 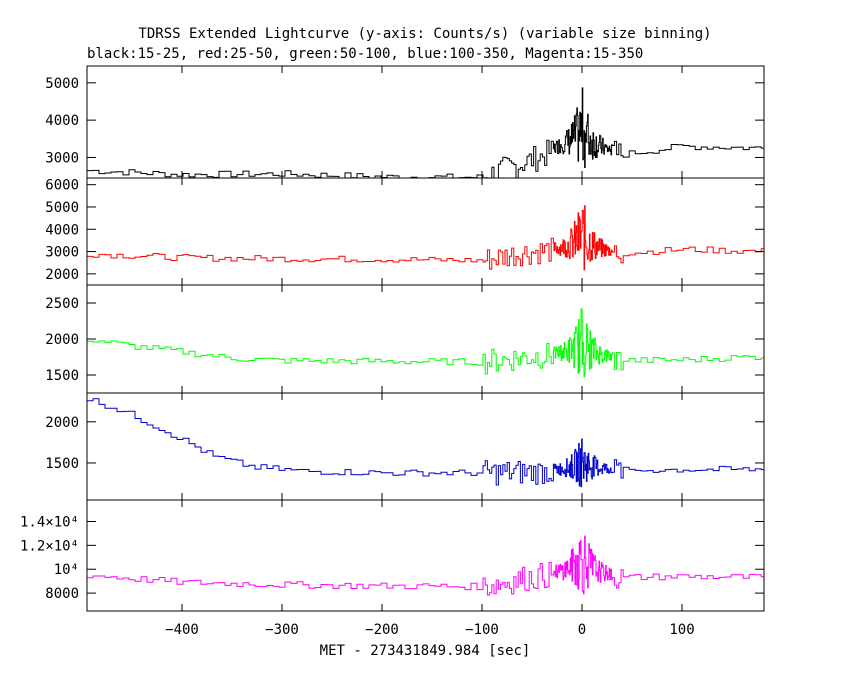 I want to click on x-tick-label: 0, so click(x=582, y=630).